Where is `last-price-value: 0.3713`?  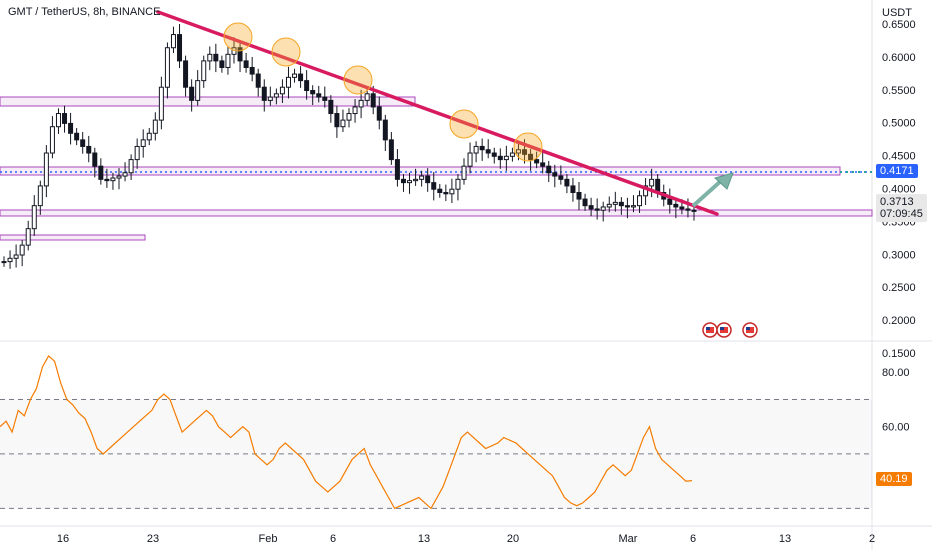 last-price-value: 0.3713 is located at coordinates (897, 202).